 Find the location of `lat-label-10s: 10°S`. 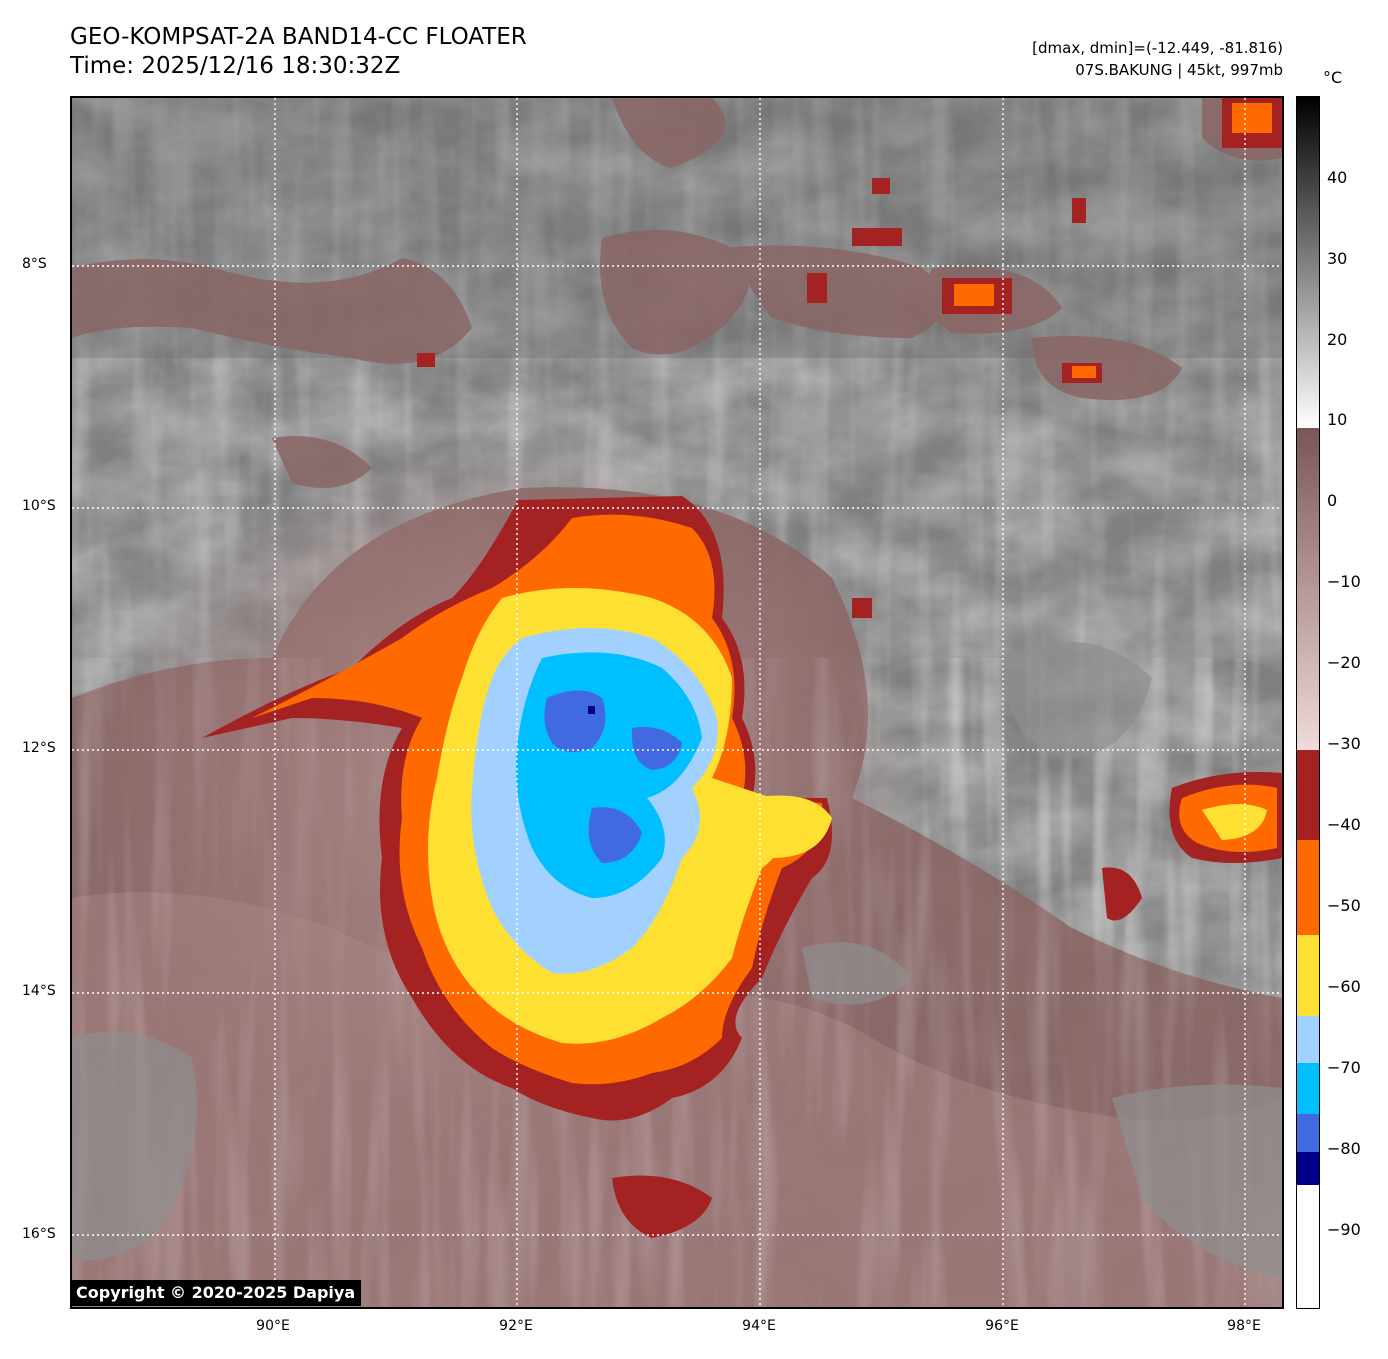

lat-label-10s: 10°S is located at coordinates (39, 506).